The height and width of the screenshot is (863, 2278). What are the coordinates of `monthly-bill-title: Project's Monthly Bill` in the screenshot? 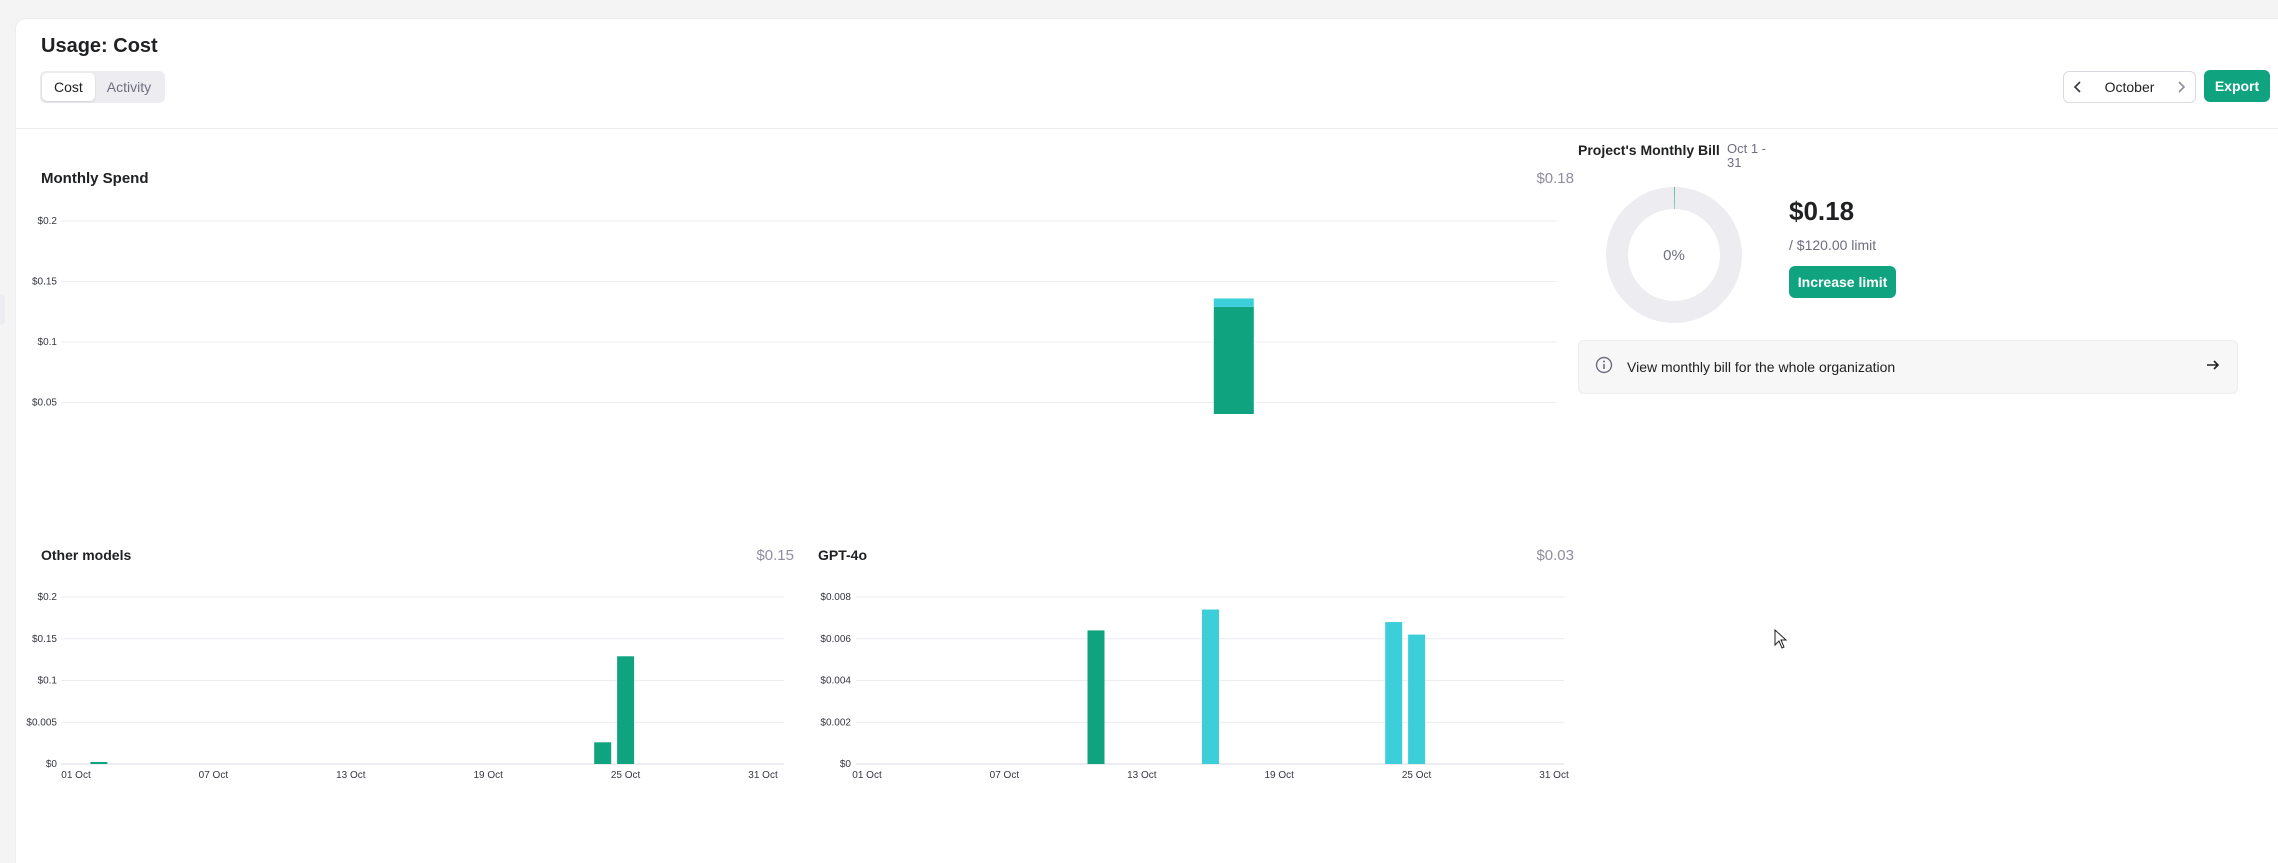 It's located at (1649, 150).